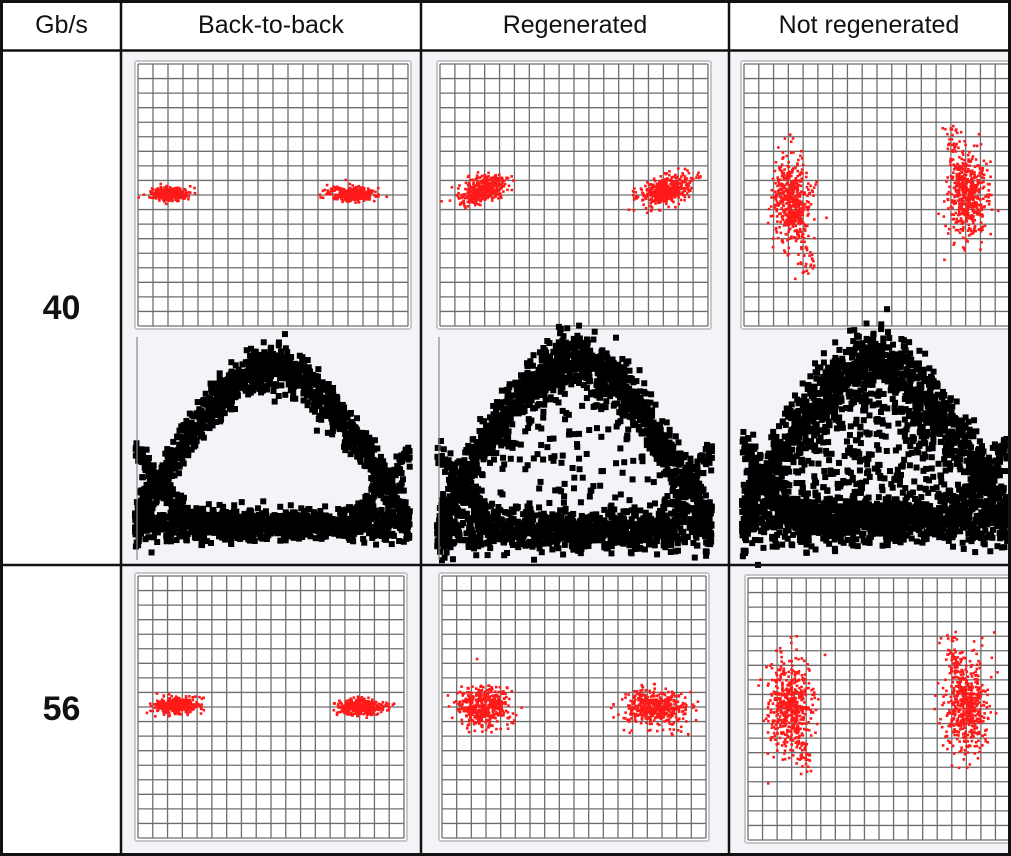  I want to click on constellation-56-not-regenerated, so click(877, 709).